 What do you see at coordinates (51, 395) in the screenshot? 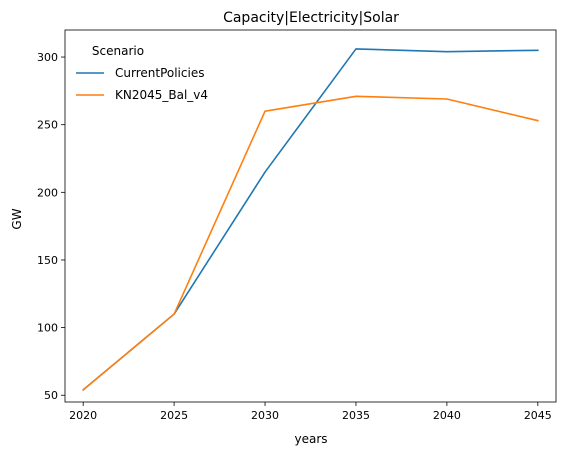
I see `y-tick-label-50: 50` at bounding box center [51, 395].